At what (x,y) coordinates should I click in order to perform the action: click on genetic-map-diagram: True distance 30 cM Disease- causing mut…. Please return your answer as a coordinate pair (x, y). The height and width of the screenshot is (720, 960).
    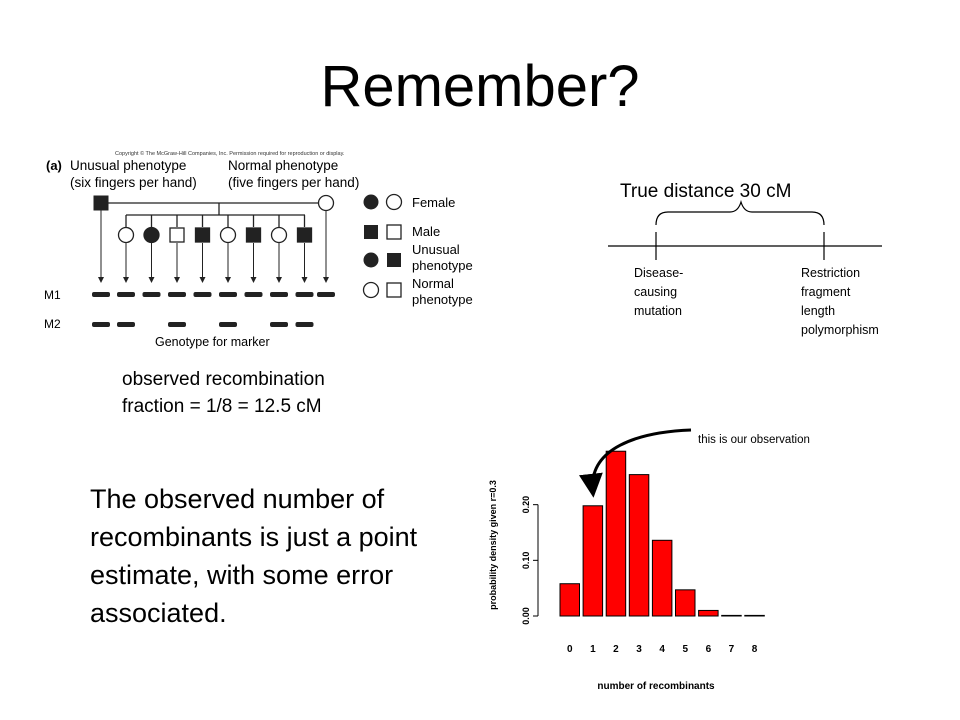
    Looking at the image, I should click on (745, 259).